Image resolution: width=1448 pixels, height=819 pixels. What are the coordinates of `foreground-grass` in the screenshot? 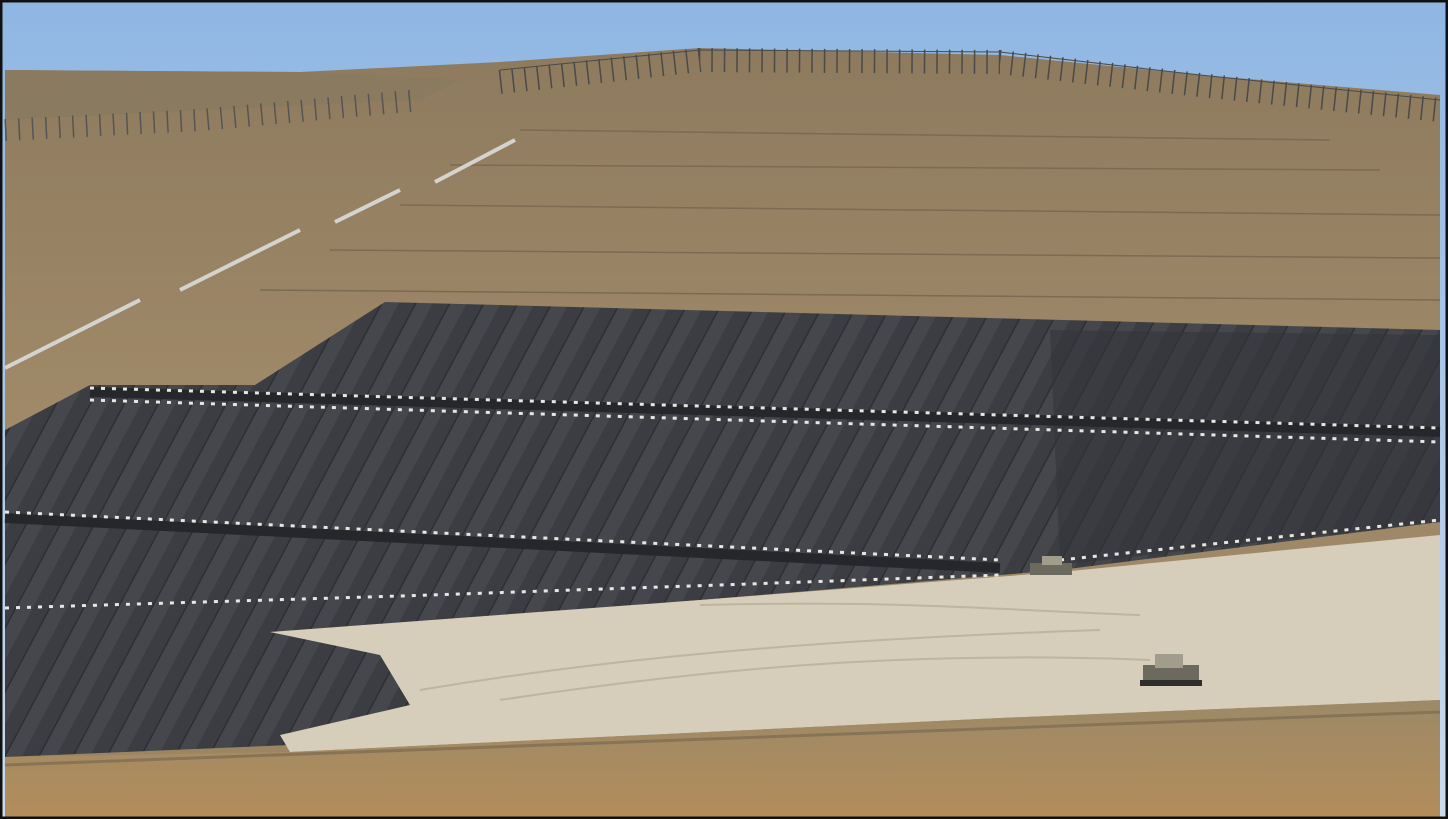 It's located at (722, 759).